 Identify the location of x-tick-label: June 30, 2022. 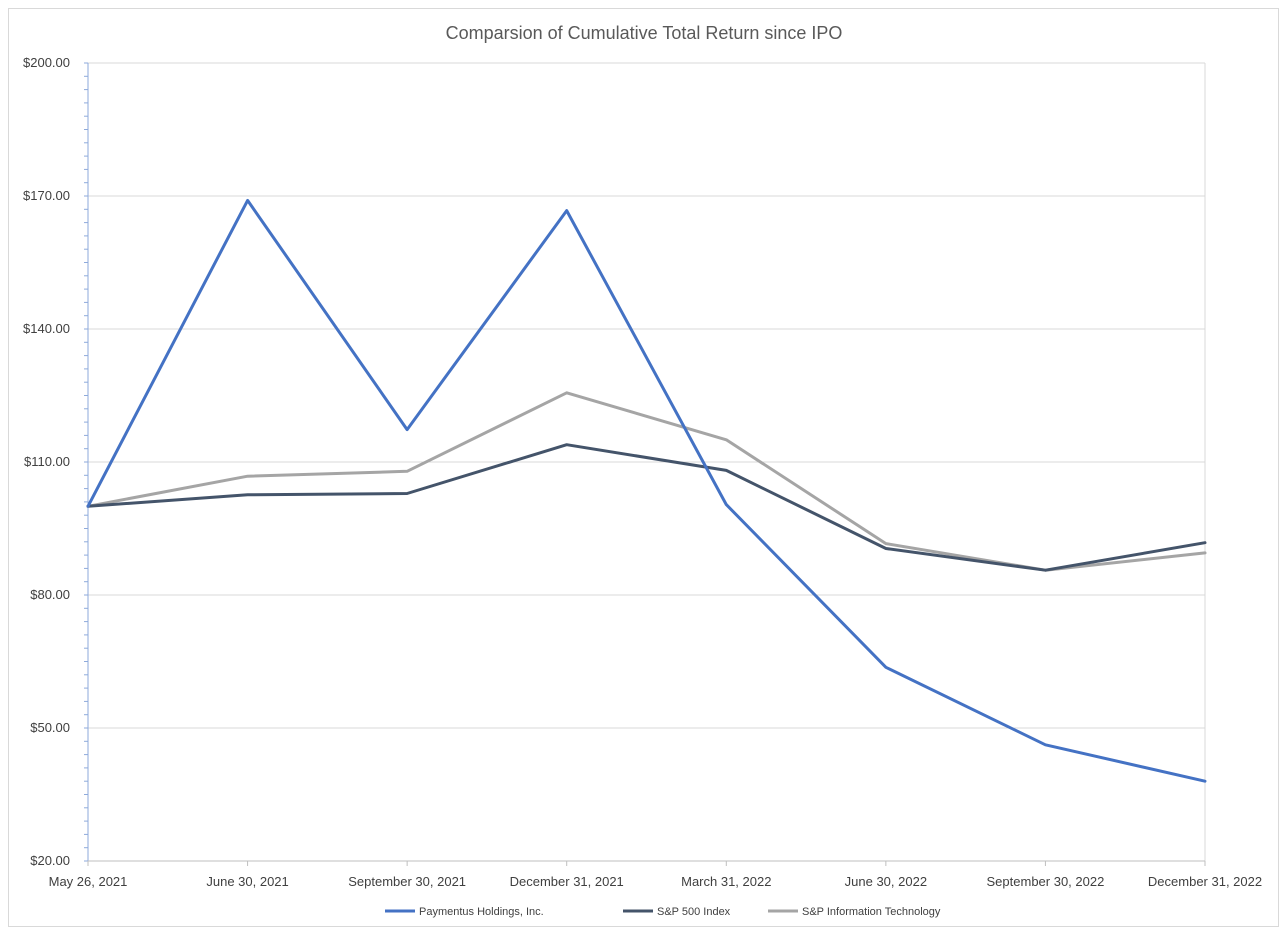
(886, 881).